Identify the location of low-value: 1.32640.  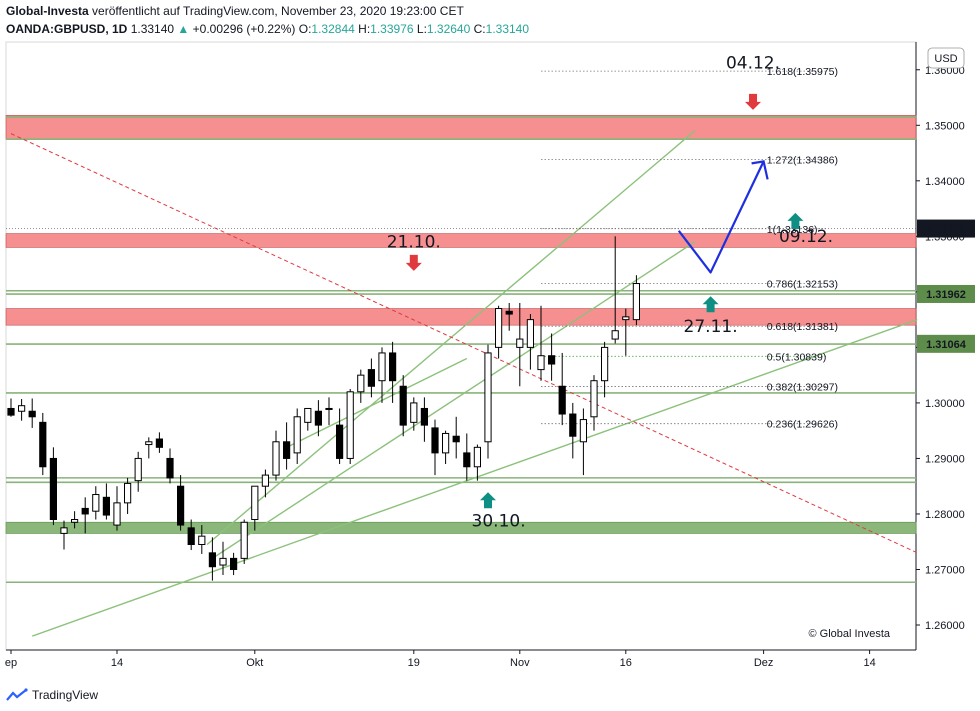
(448, 29).